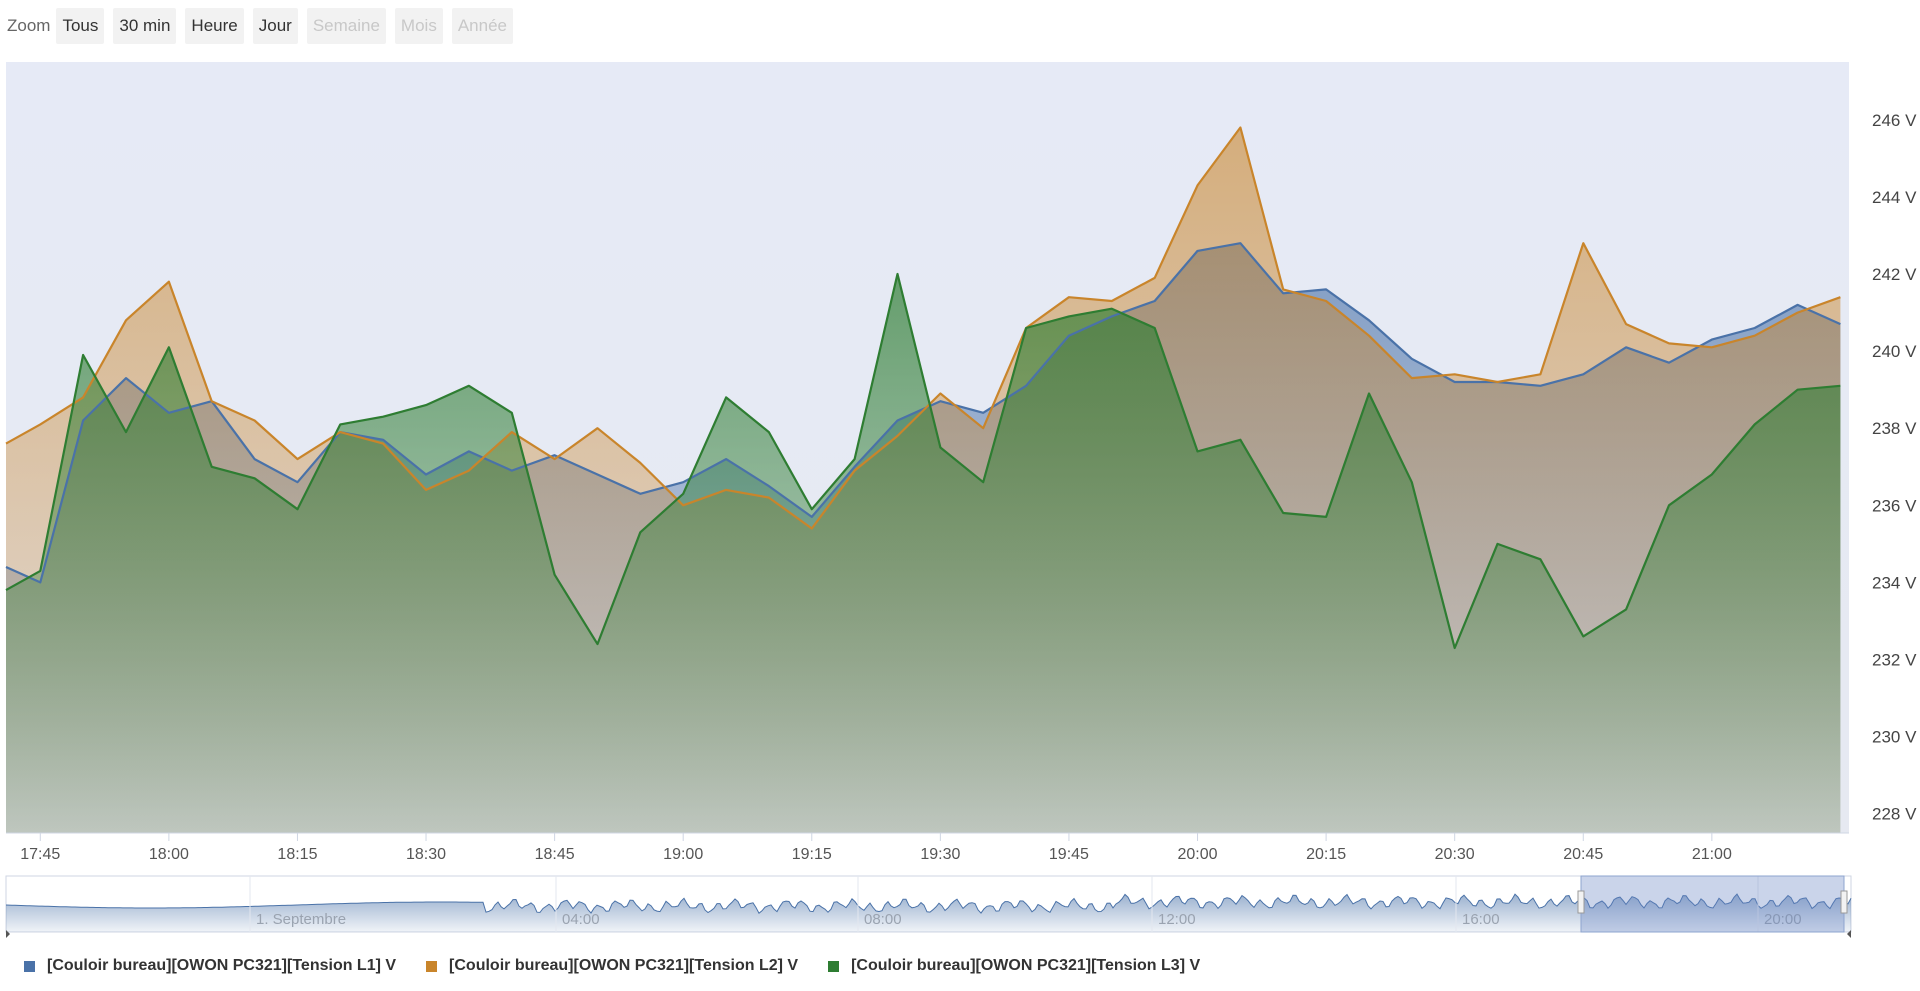 The width and height of the screenshot is (1920, 991). I want to click on x-tick-label: 19:00, so click(683, 854).